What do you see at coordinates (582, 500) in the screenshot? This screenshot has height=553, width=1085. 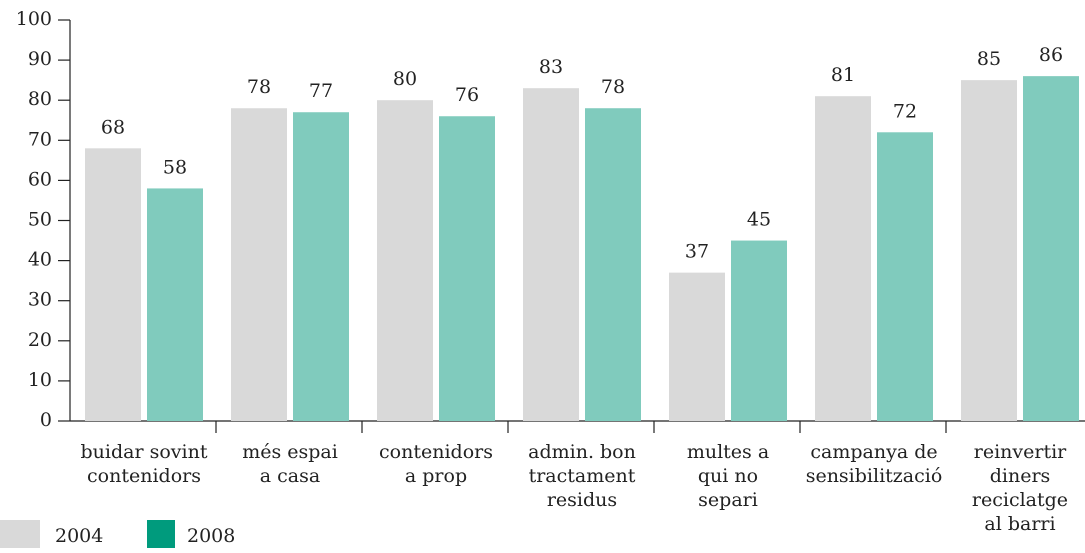 I see `x-tick-label: residus` at bounding box center [582, 500].